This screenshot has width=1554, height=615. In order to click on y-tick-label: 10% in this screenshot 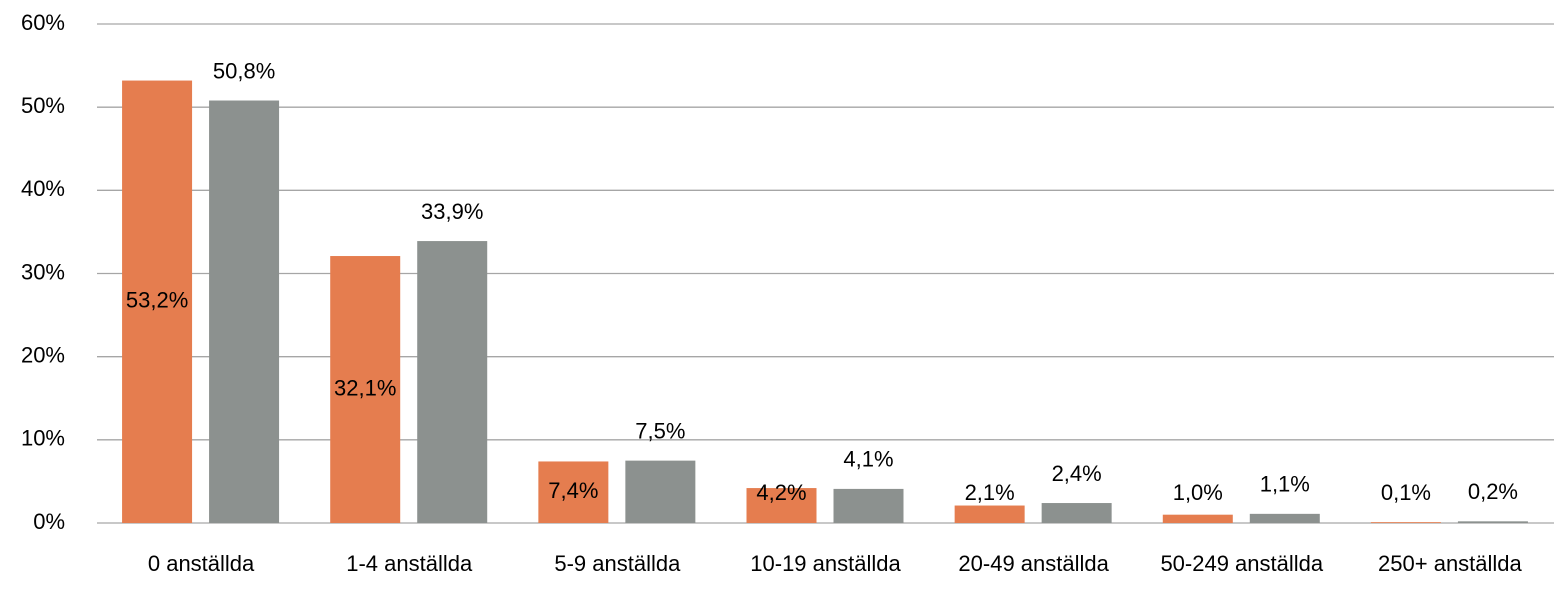, I will do `click(43, 438)`.